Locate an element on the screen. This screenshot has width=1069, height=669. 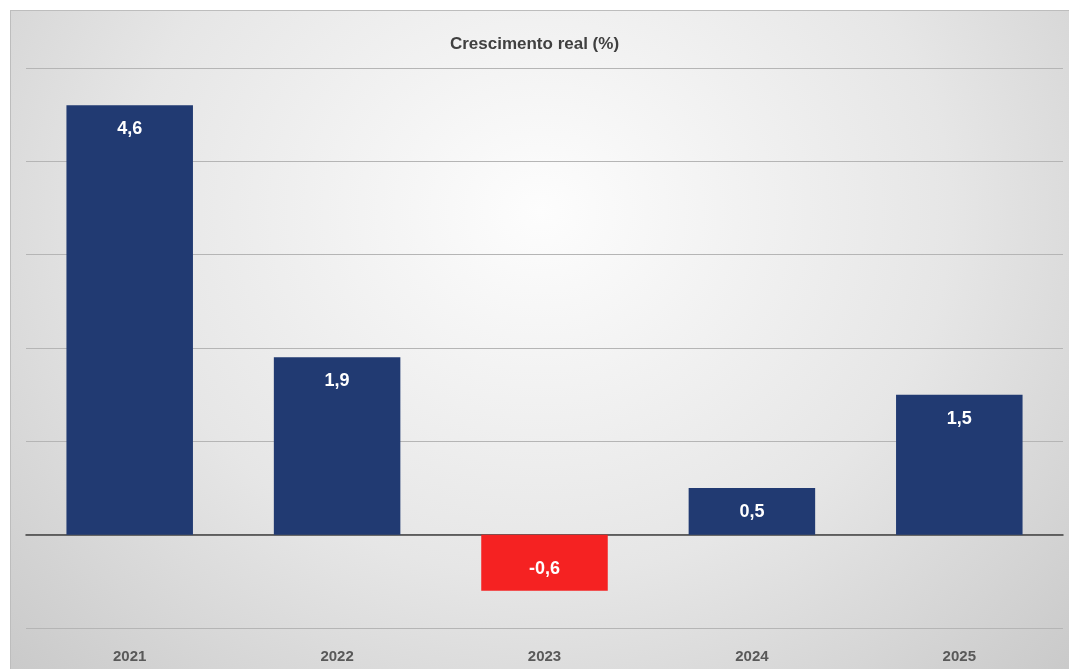
data-label: 1,9 is located at coordinates (337, 380).